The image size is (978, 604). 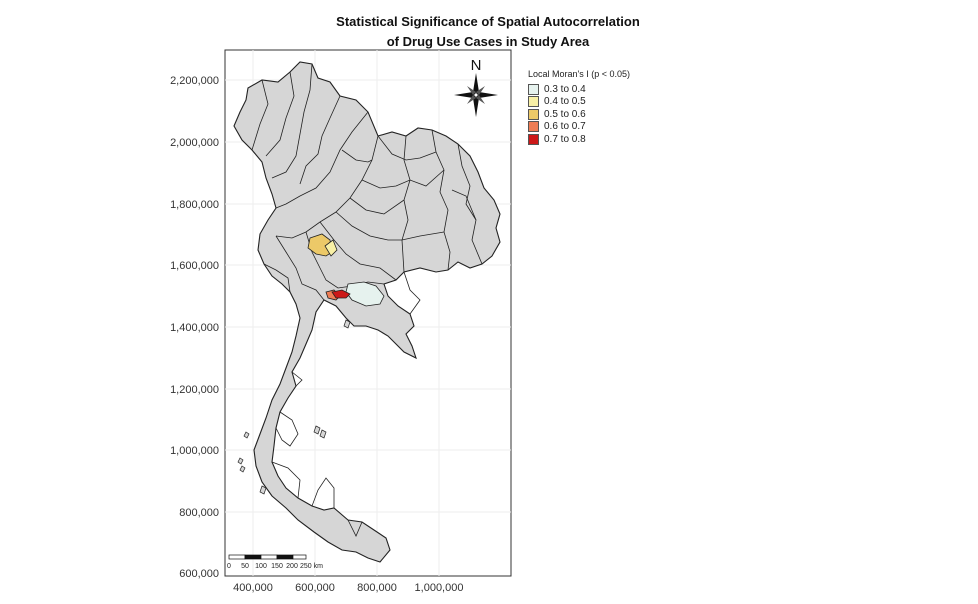 What do you see at coordinates (229, 566) in the screenshot?
I see `scale-bar-label: 0` at bounding box center [229, 566].